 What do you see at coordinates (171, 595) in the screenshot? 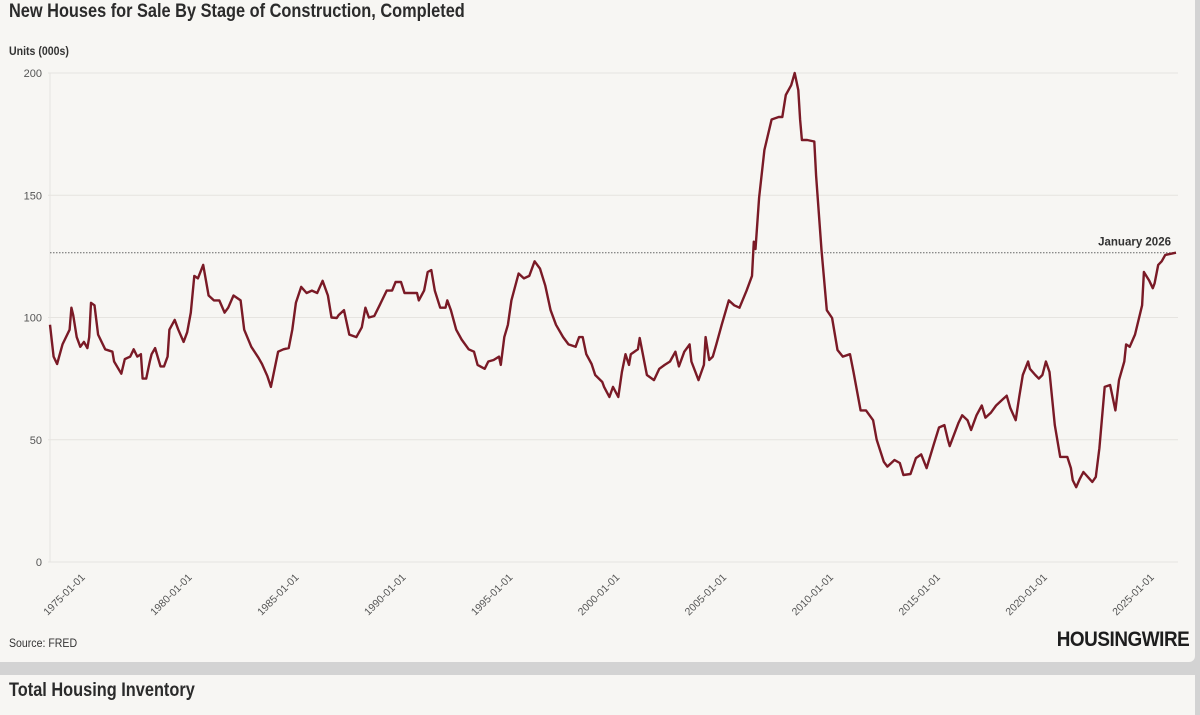
I see `x-tick-label: 1980-01-01` at bounding box center [171, 595].